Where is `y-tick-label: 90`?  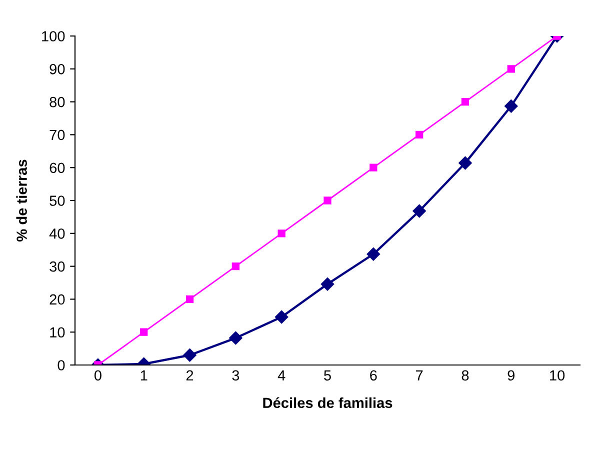
y-tick-label: 90 is located at coordinates (57, 69).